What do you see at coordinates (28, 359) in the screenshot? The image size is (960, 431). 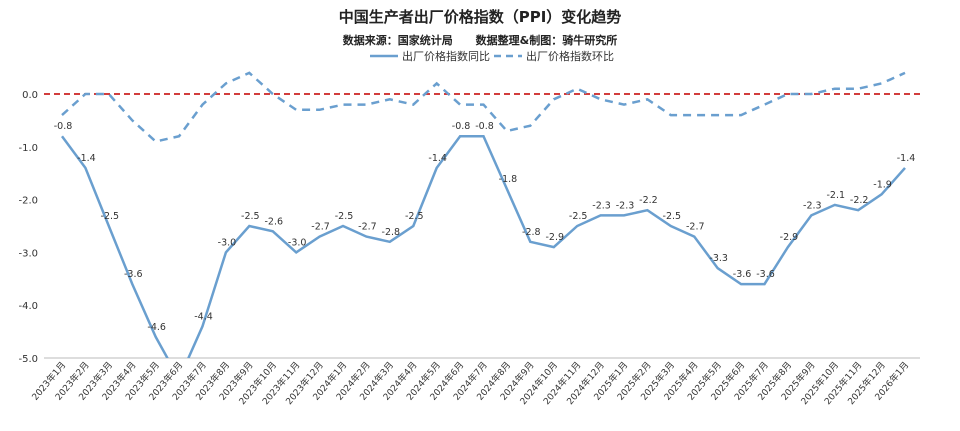 I see `y-tick-label: -5.0` at bounding box center [28, 359].